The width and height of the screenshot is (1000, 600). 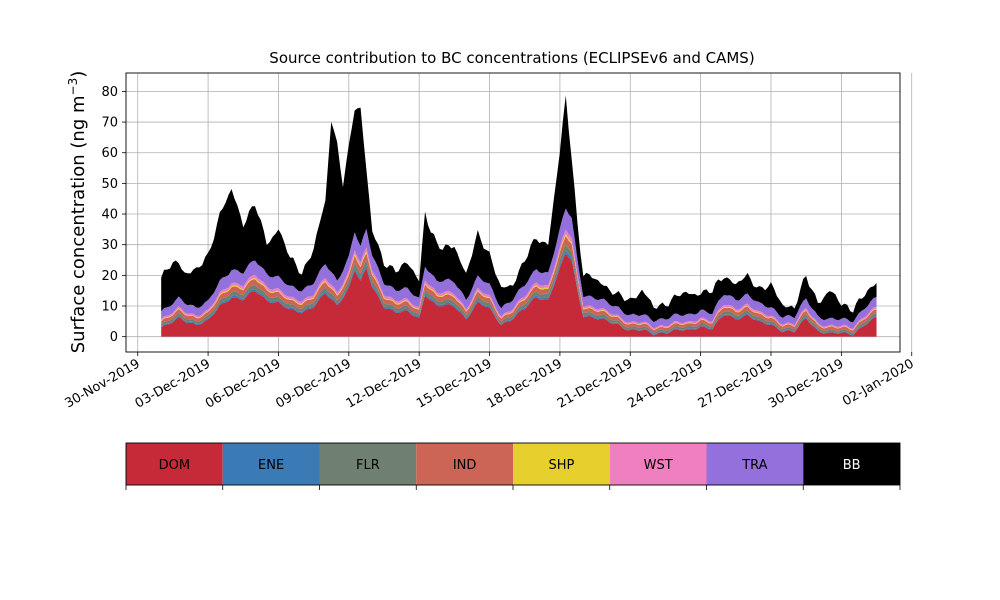 What do you see at coordinates (109, 245) in the screenshot?
I see `y-tick-label: 30` at bounding box center [109, 245].